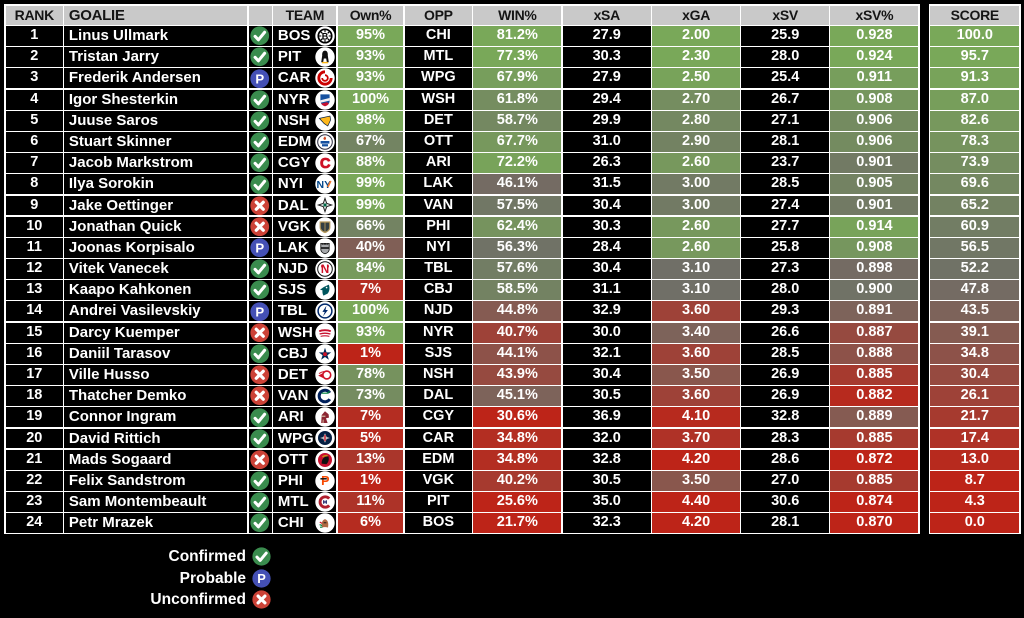 Image resolution: width=1024 pixels, height=618 pixels. What do you see at coordinates (325, 270) in the screenshot?
I see `svg-text: N` at bounding box center [325, 270].